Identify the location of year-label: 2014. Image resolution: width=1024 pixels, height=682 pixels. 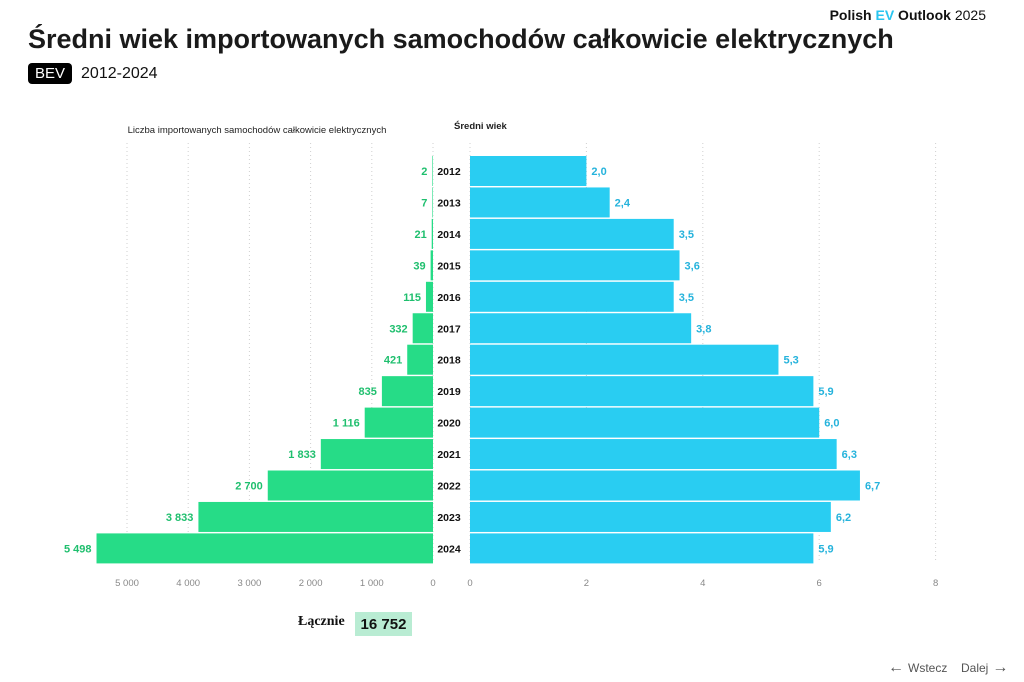
(449, 235).